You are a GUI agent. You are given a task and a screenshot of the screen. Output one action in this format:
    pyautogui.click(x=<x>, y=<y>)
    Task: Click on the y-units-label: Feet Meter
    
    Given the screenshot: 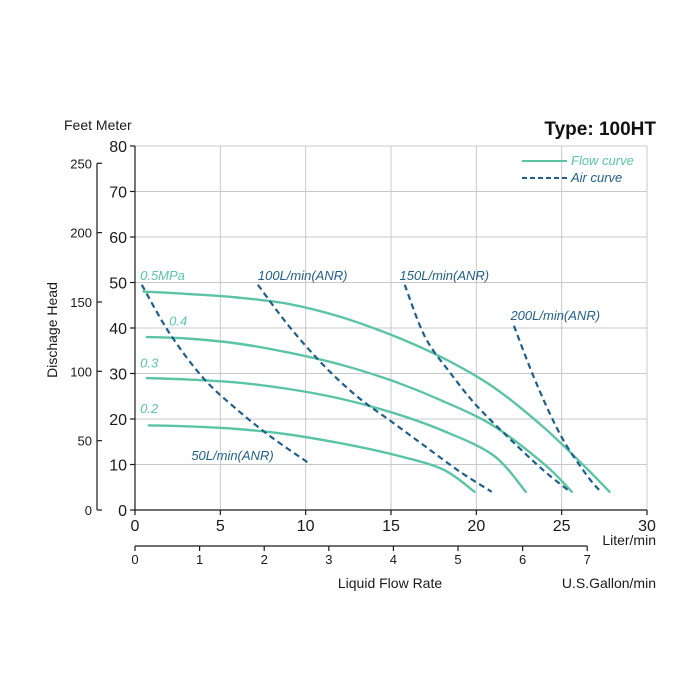 What is the action you would take?
    pyautogui.click(x=98, y=125)
    